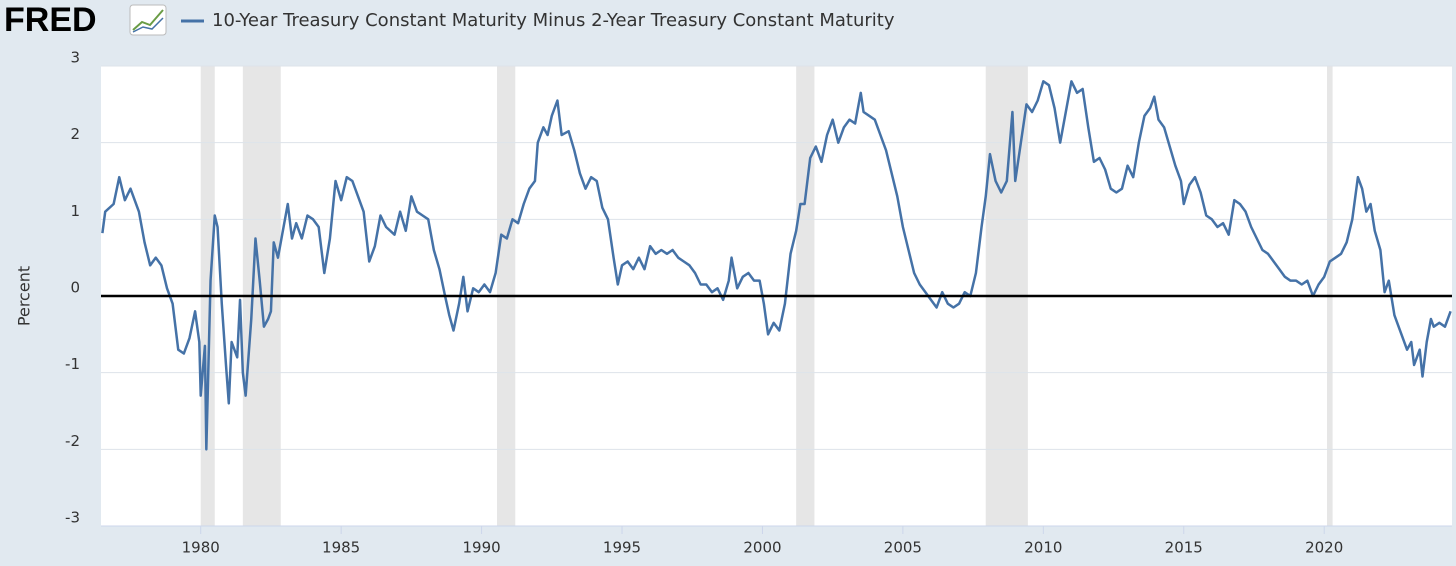  Describe the element at coordinates (341, 548) in the screenshot. I see `x-tick-label: 1985` at that location.